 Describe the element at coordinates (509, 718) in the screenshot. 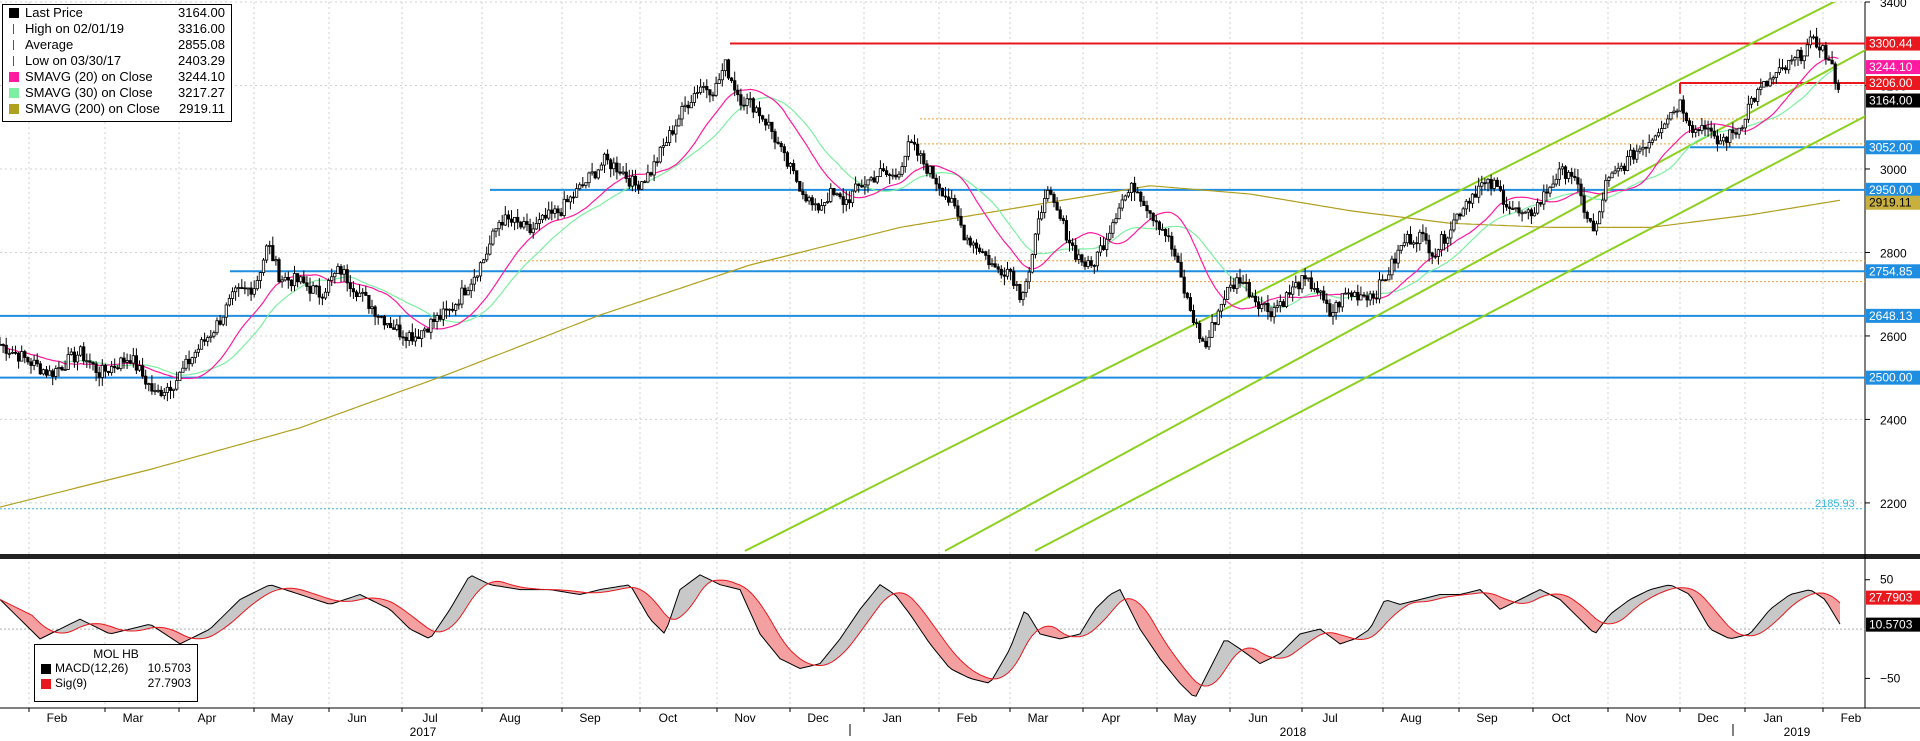

I see `x-month-label-6: Aug` at that location.